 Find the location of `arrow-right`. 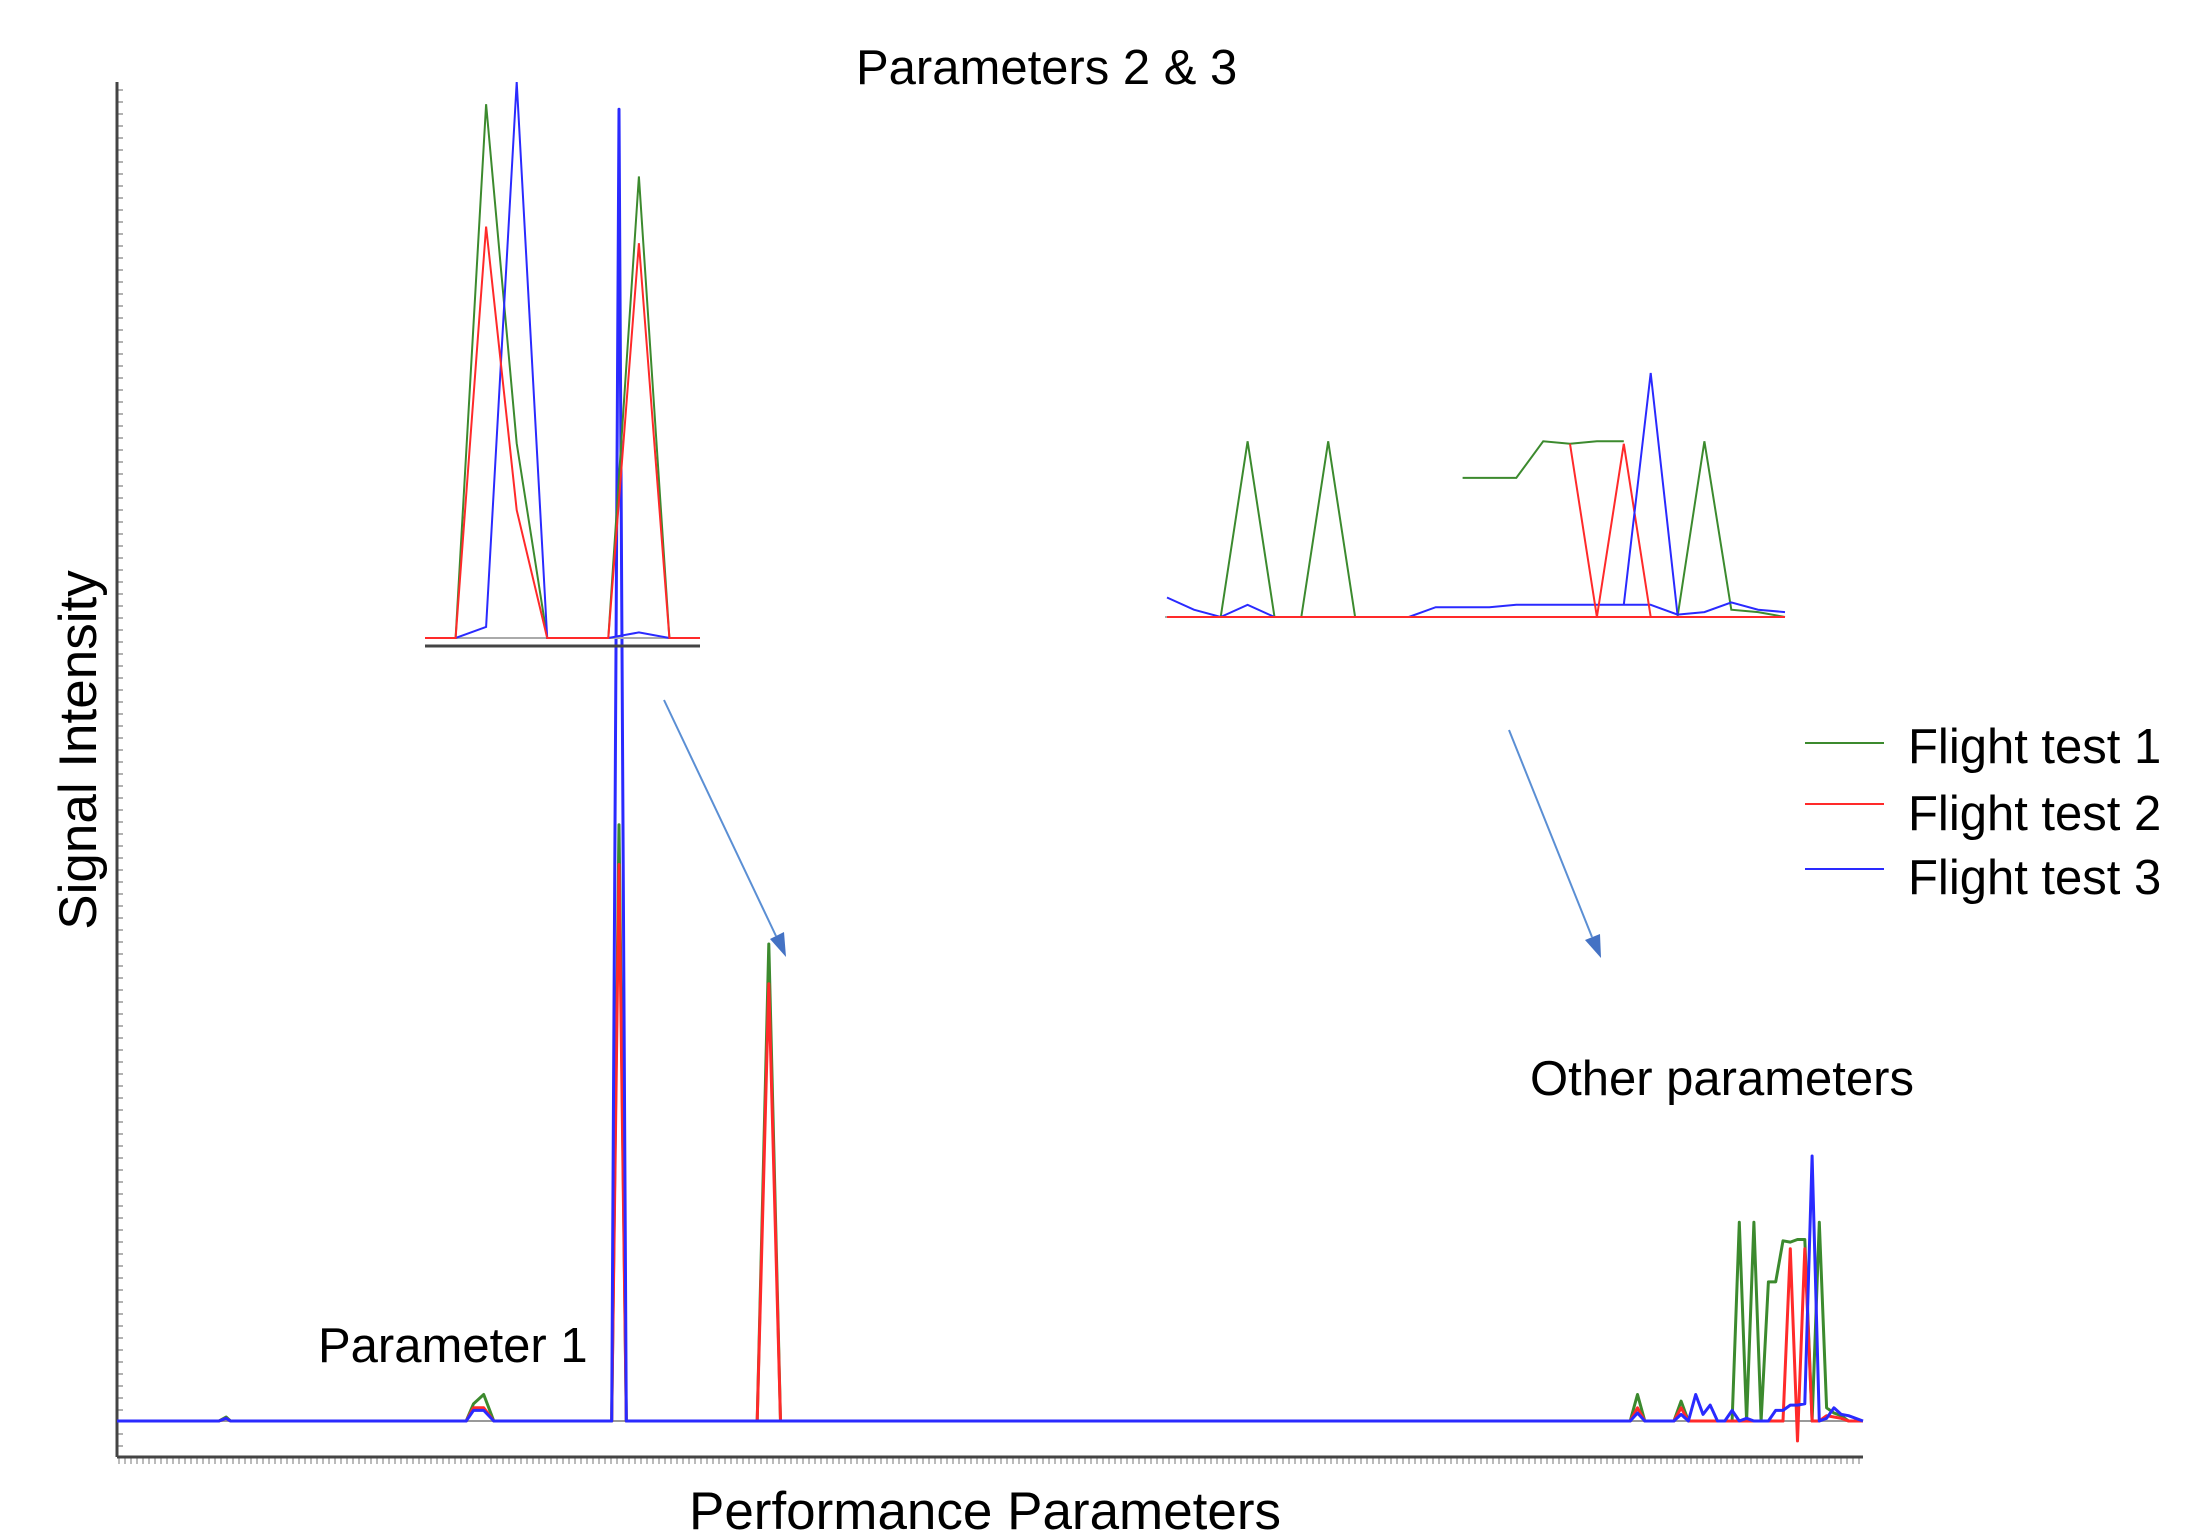

arrow-right is located at coordinates (1554, 843).